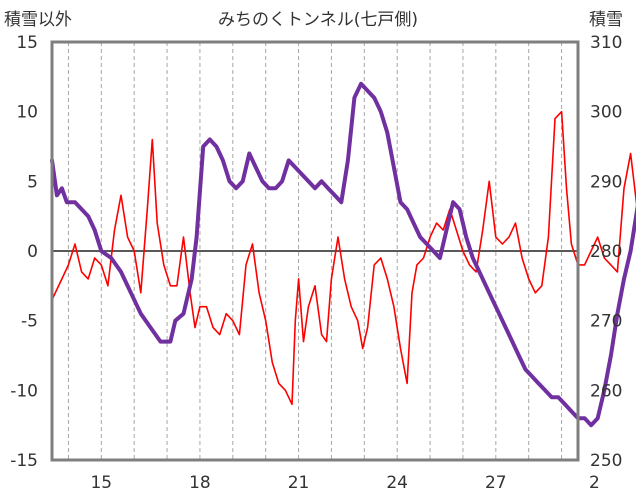 This screenshot has width=636, height=501. What do you see at coordinates (27, 43) in the screenshot?
I see `left-tick-label: 15` at bounding box center [27, 43].